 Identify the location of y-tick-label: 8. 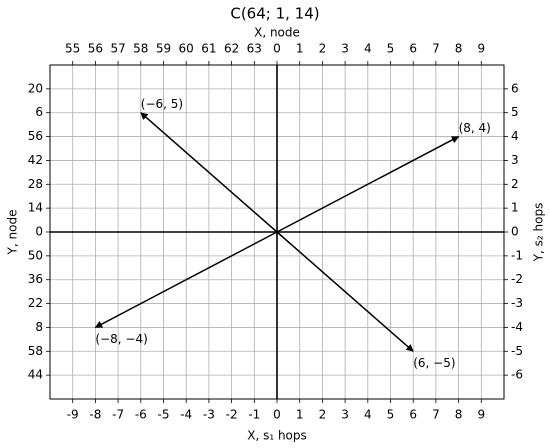
(39, 327).